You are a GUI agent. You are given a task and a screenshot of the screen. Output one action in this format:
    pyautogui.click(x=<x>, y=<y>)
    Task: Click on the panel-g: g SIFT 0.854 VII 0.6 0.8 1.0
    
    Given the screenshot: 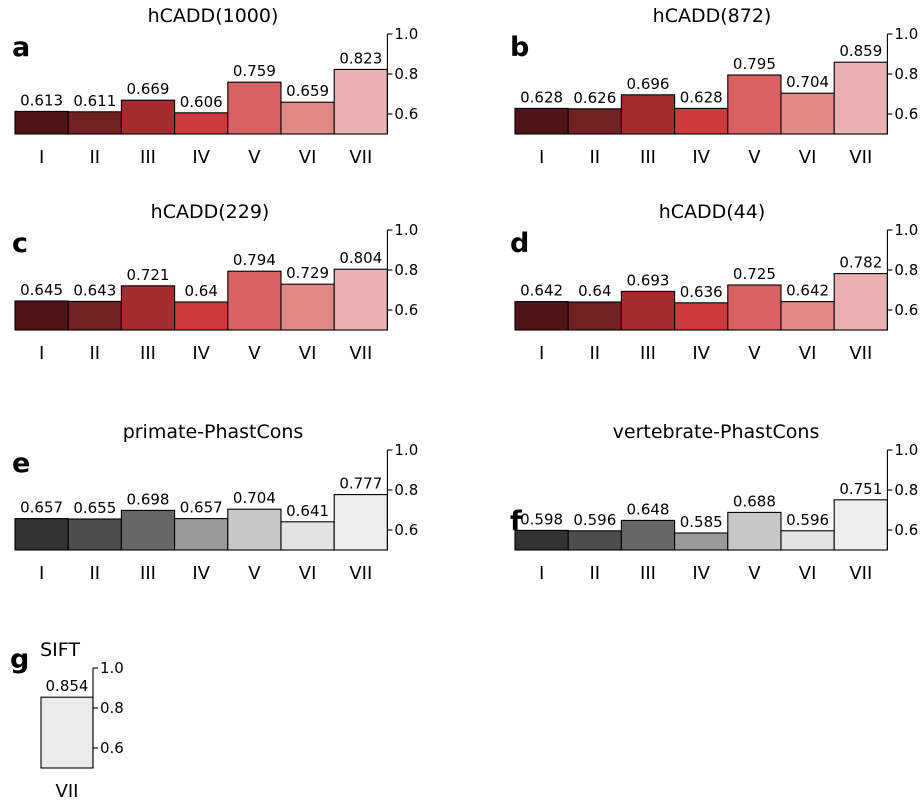 What is the action you would take?
    pyautogui.click(x=67, y=719)
    